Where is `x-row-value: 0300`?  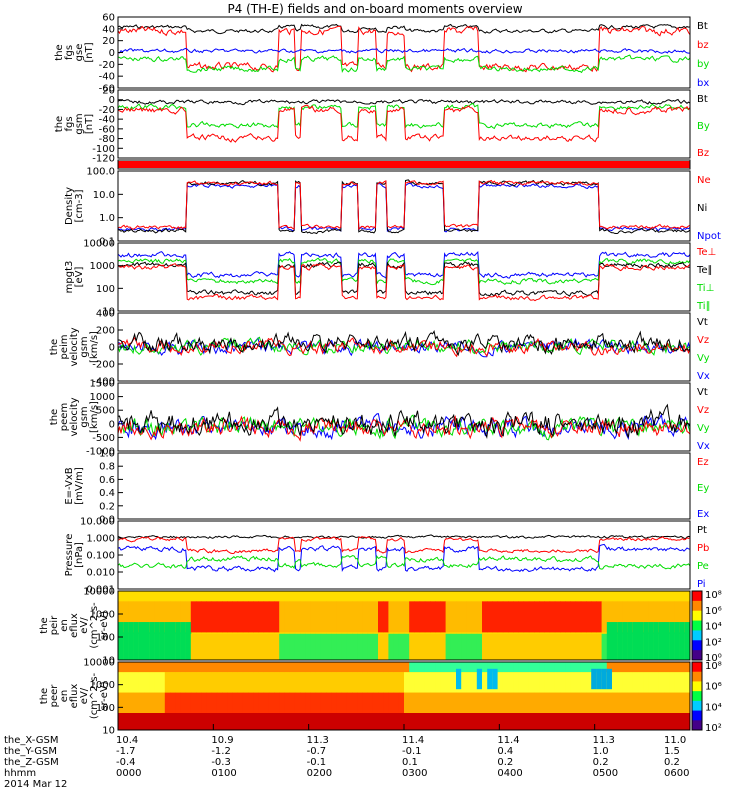
x-row-value: 0300 is located at coordinates (415, 773).